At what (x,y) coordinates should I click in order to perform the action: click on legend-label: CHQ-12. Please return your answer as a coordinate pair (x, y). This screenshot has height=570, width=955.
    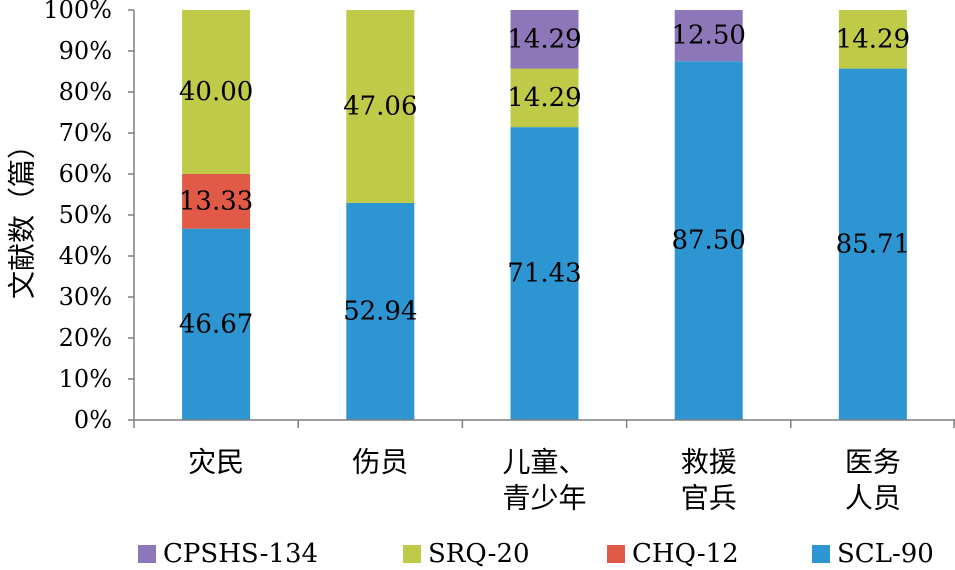
    Looking at the image, I should click on (685, 554).